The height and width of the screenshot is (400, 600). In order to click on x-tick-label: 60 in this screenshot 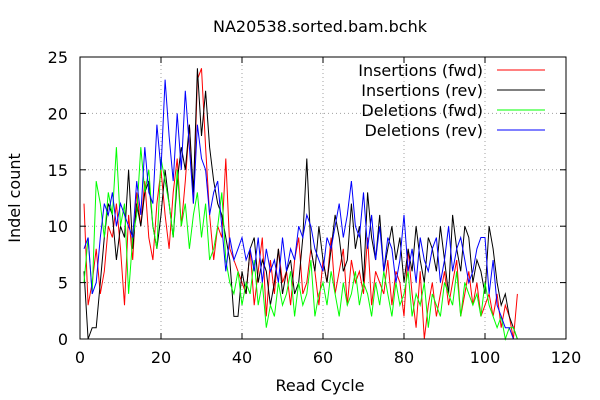, I will do `click(323, 357)`.